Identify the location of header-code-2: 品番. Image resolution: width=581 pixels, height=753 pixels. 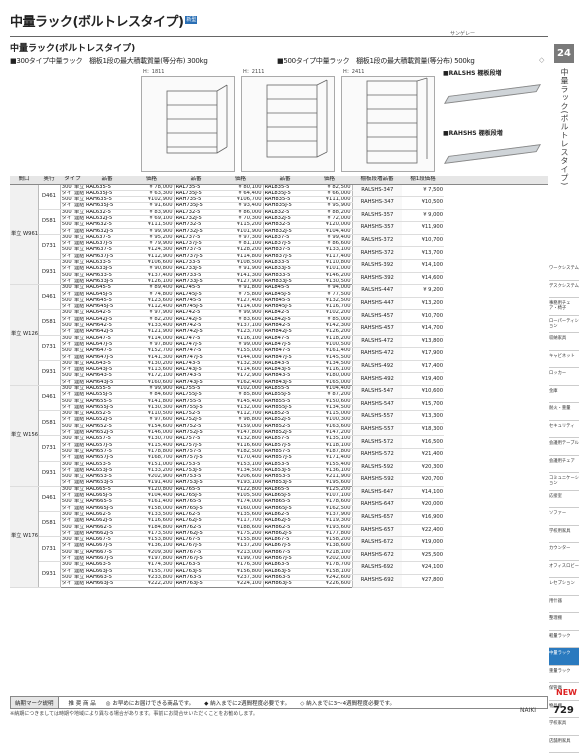
(196, 180).